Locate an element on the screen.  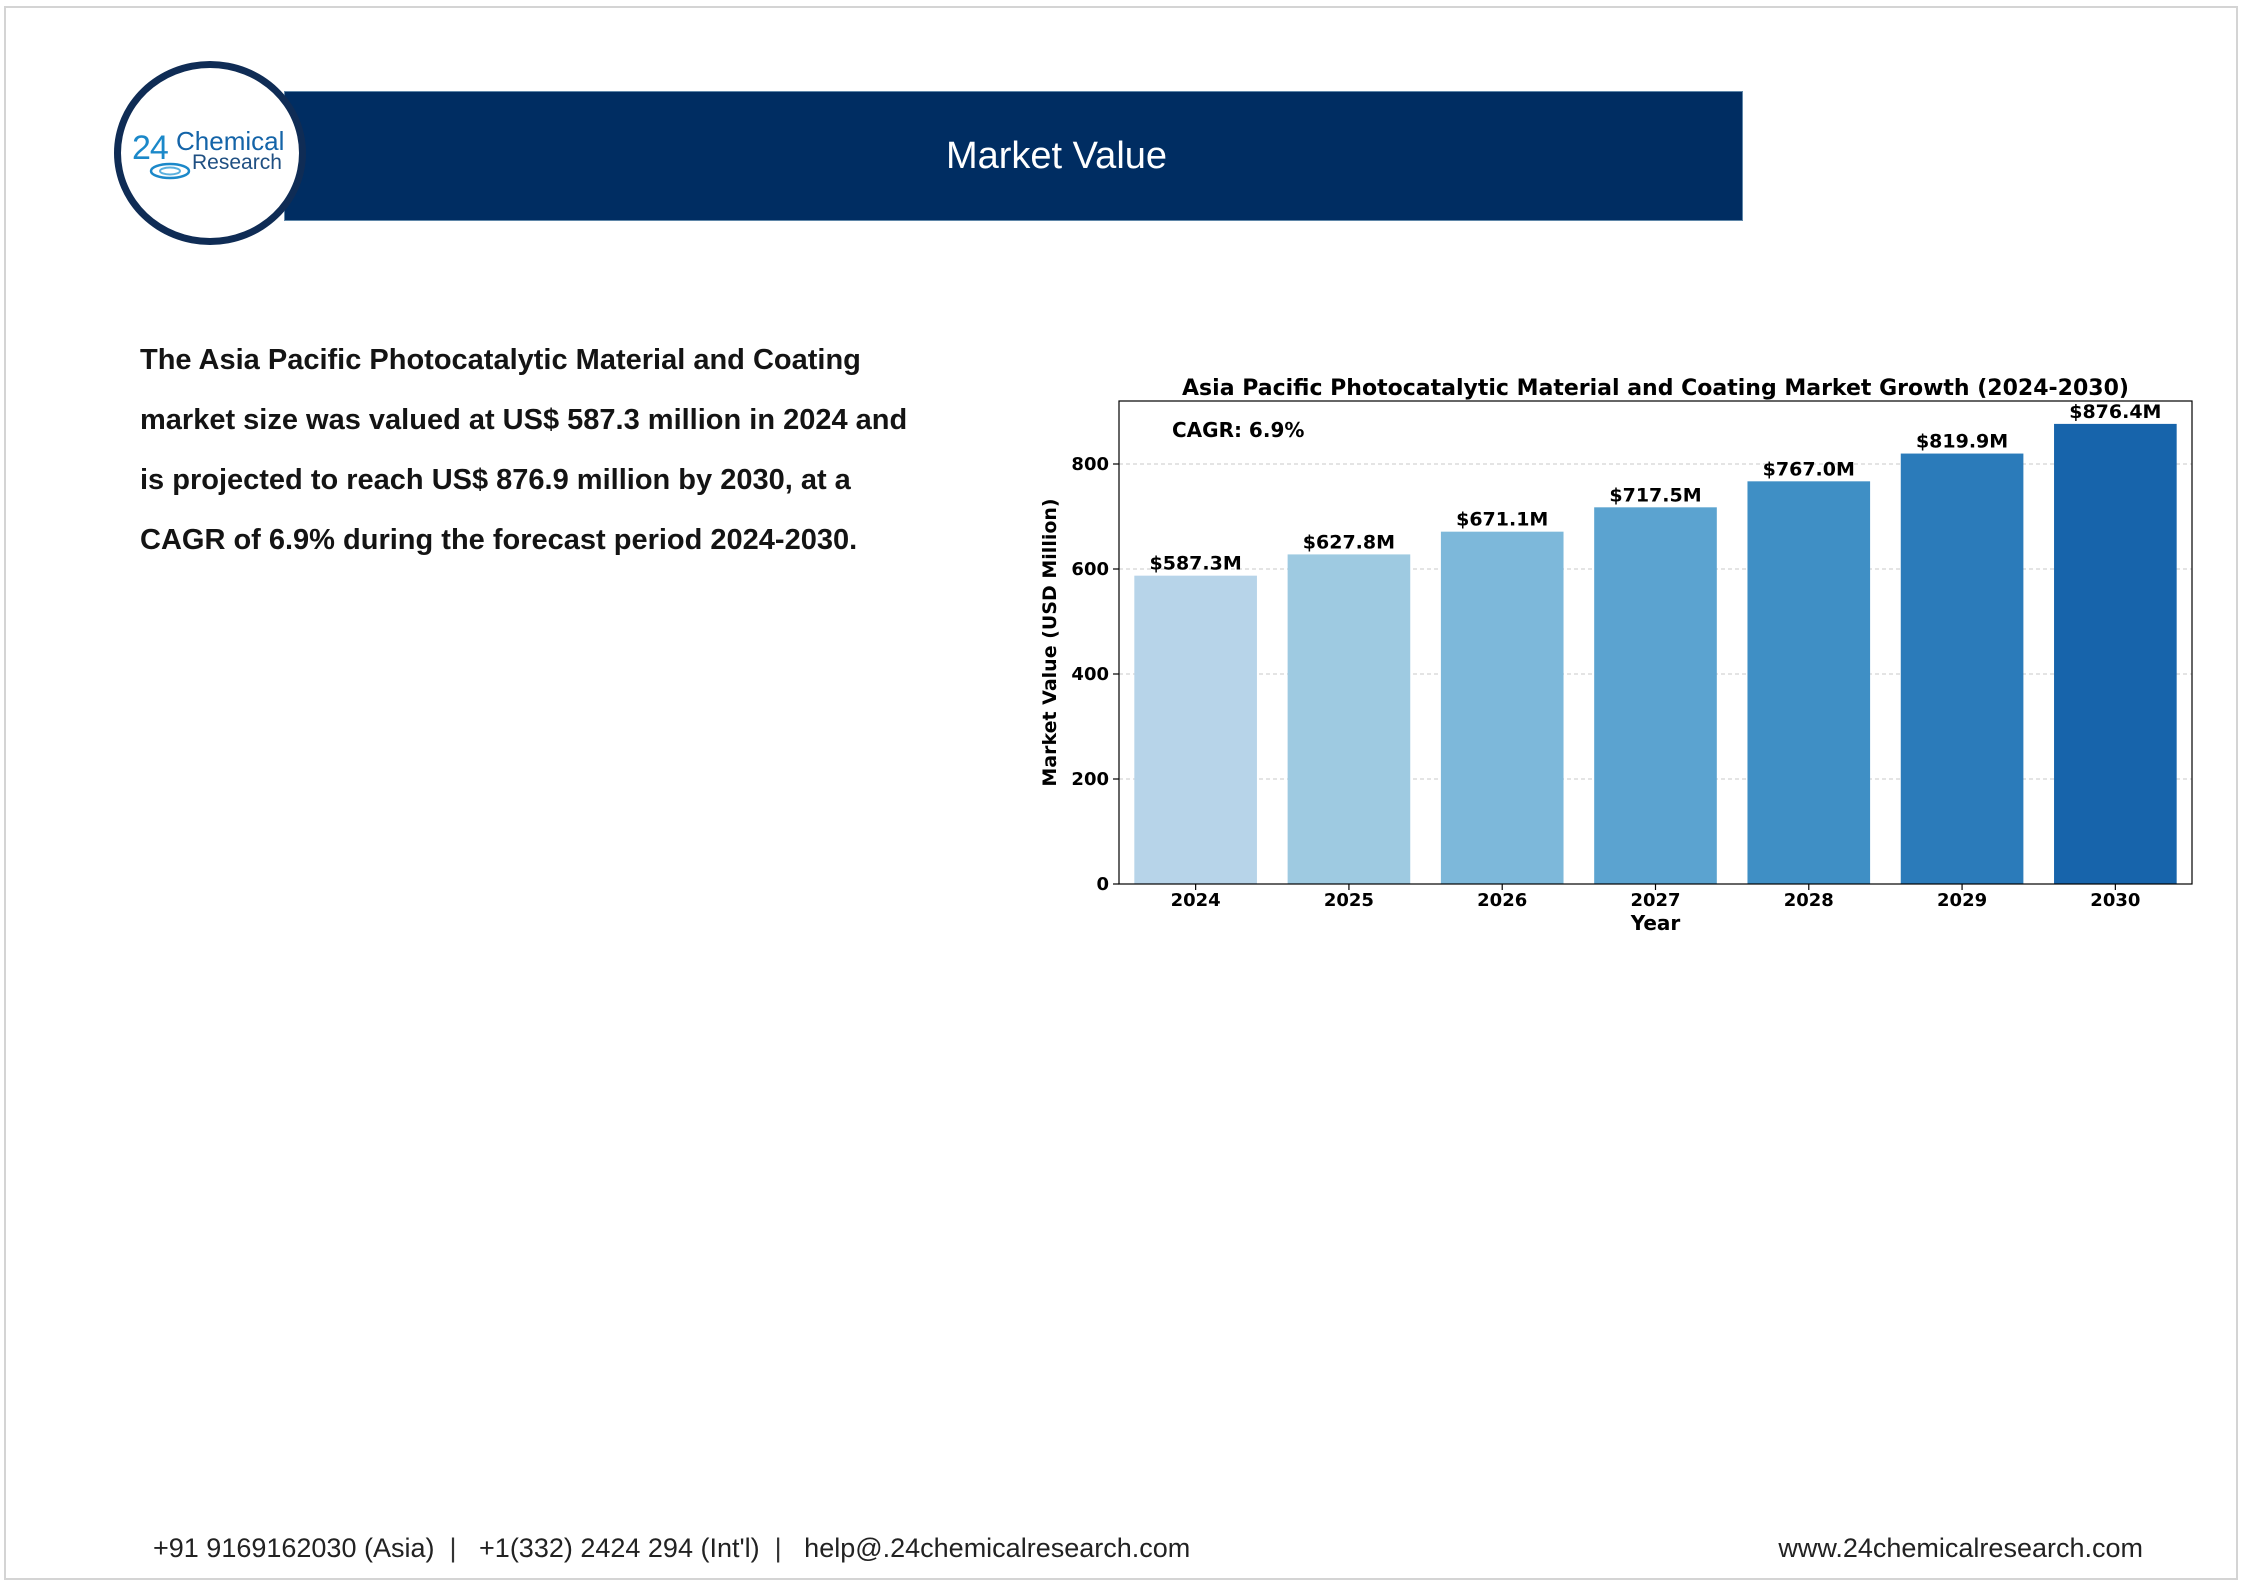
footer-email-link: help@.24chemicalresearch.com is located at coordinates (997, 1548).